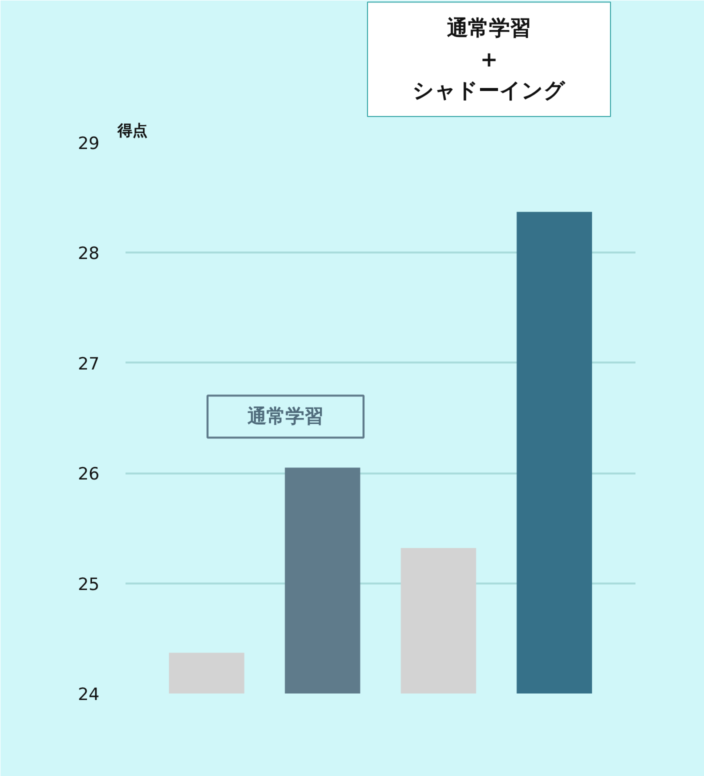 This screenshot has width=704, height=776. Describe the element at coordinates (89, 695) in the screenshot. I see `y-tick-label: 24` at that location.